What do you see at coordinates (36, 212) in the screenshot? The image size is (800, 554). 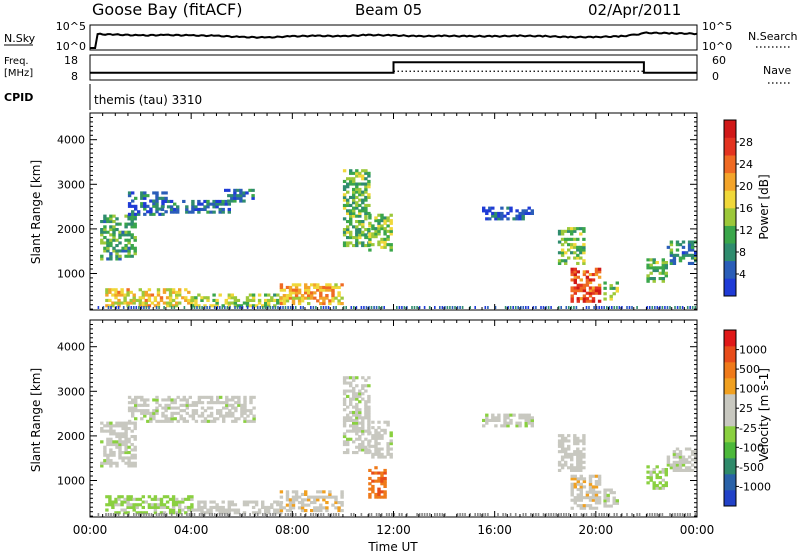 I see `power-ylabel: Slant Range [km]` at bounding box center [36, 212].